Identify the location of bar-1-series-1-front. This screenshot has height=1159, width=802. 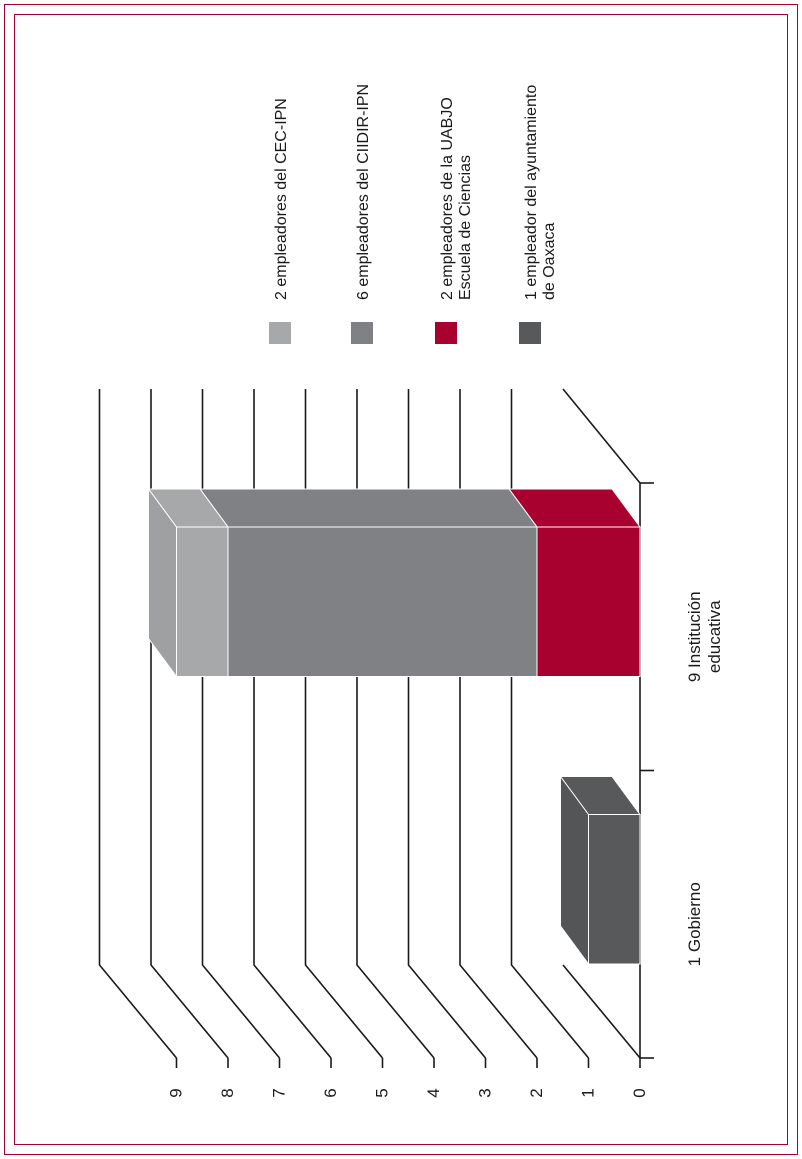
(588, 601).